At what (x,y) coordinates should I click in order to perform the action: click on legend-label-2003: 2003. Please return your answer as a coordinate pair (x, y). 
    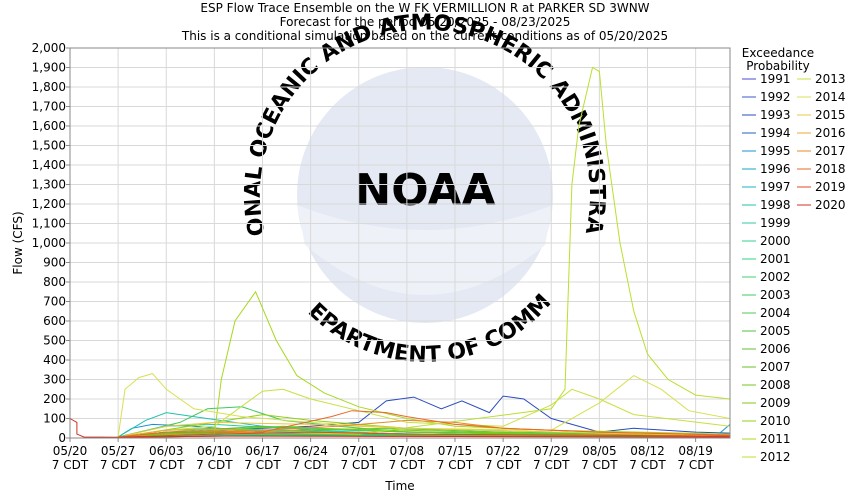
    Looking at the image, I should click on (775, 295).